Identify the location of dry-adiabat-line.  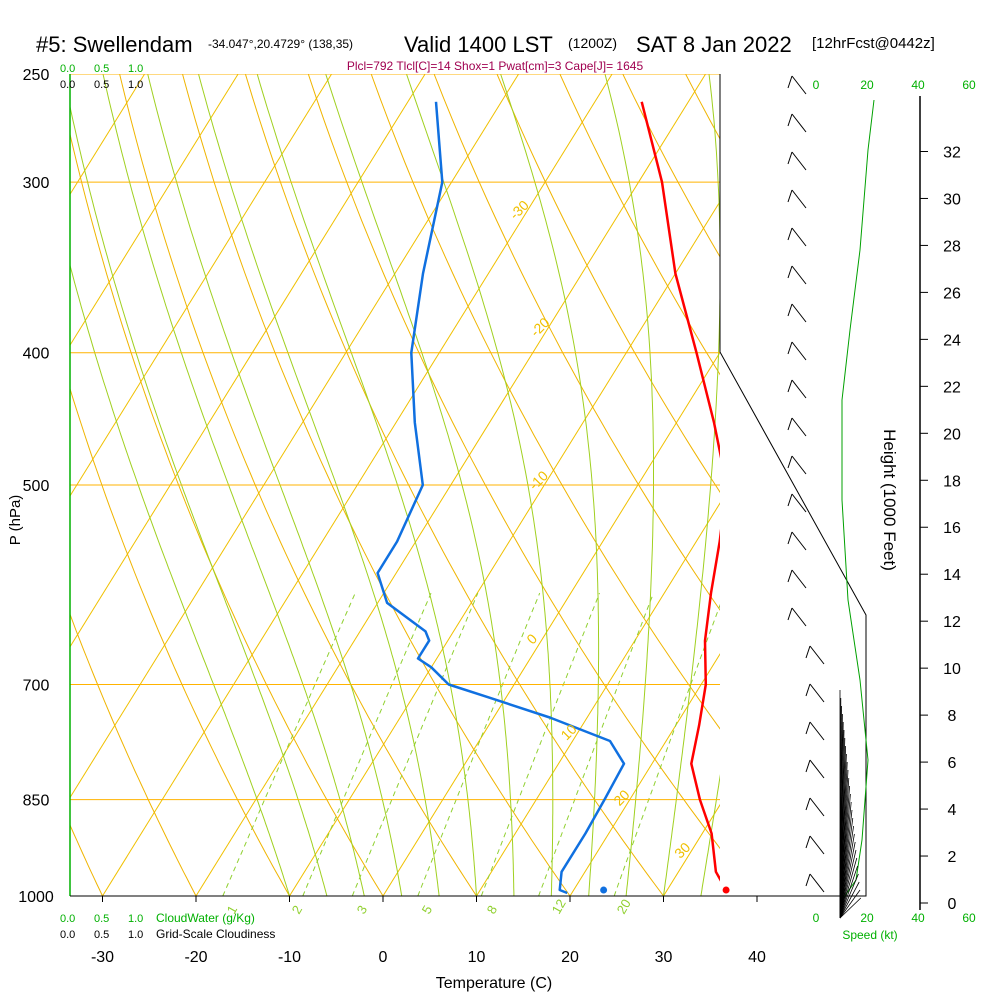
(608, 283).